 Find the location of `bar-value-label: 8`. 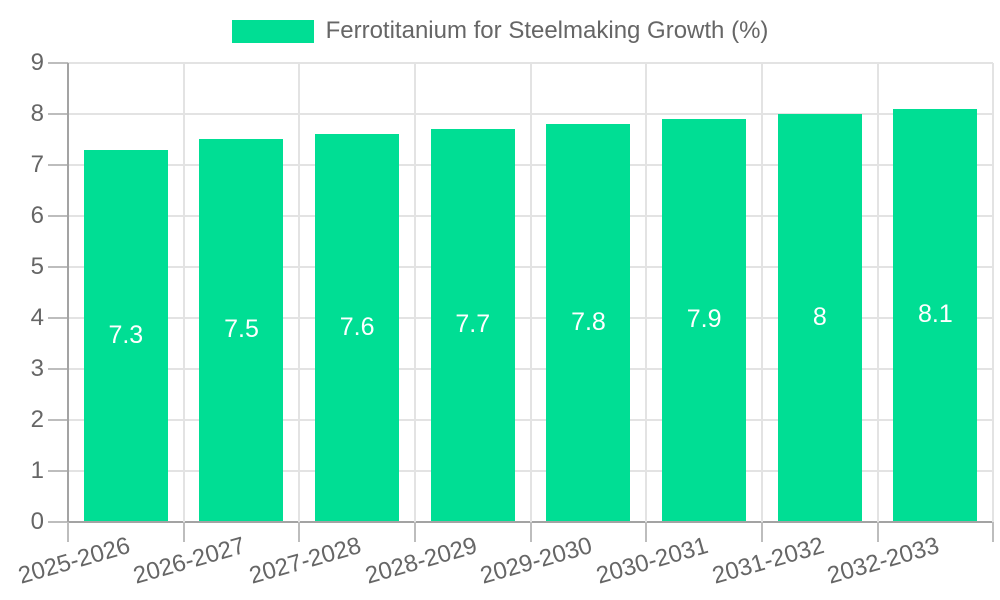

bar-value-label: 8 is located at coordinates (819, 316).